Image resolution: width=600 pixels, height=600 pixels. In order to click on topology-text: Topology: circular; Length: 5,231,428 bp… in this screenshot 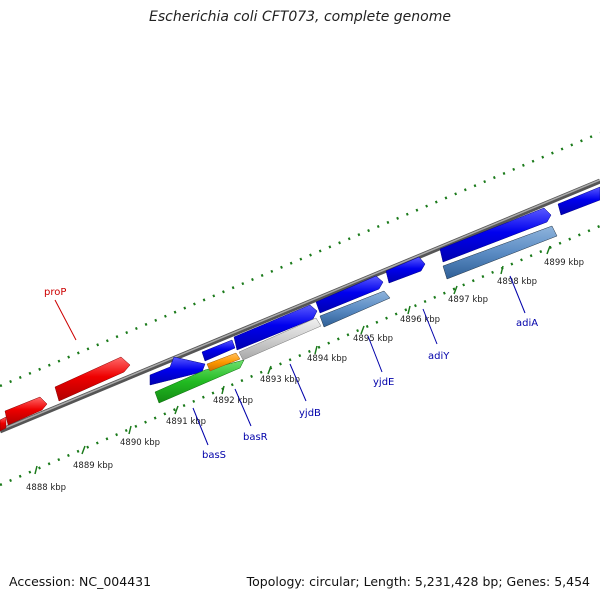, I will do `click(418, 581)`.